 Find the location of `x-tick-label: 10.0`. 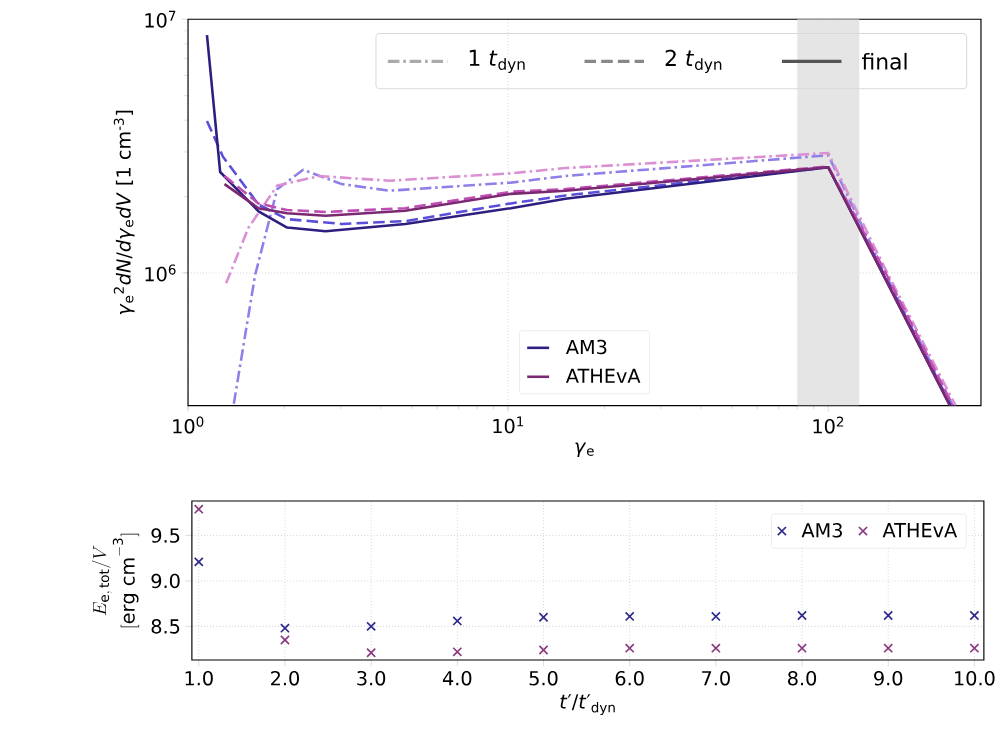

x-tick-label: 10.0 is located at coordinates (975, 678).